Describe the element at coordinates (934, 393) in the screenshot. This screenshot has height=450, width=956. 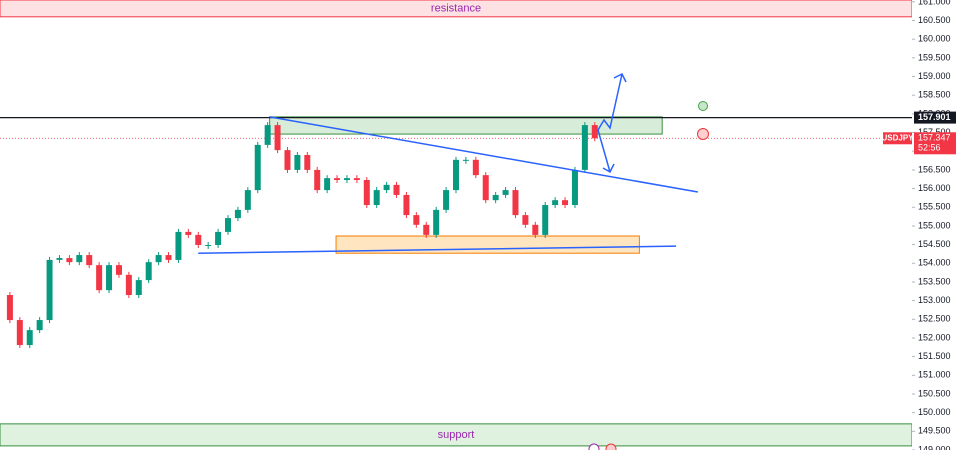
I see `y-tick-label: 150.500` at that location.